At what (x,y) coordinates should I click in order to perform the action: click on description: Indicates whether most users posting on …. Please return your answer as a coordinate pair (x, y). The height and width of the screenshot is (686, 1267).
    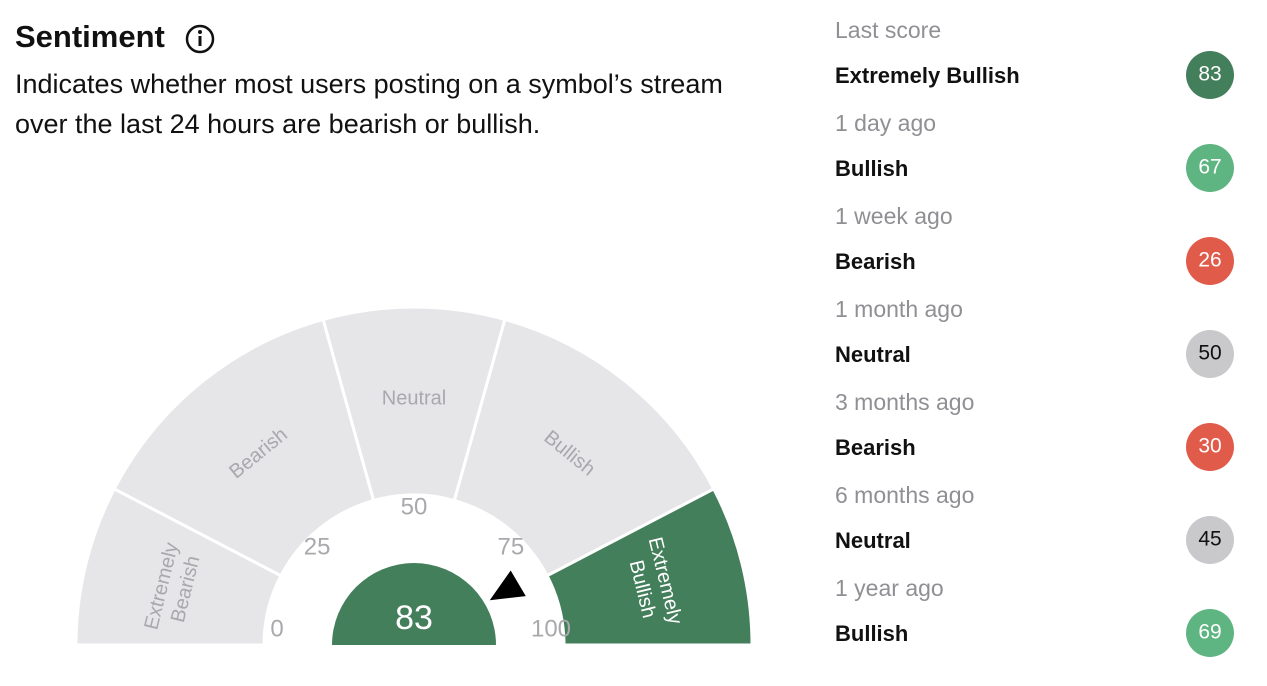
    Looking at the image, I should click on (372, 104).